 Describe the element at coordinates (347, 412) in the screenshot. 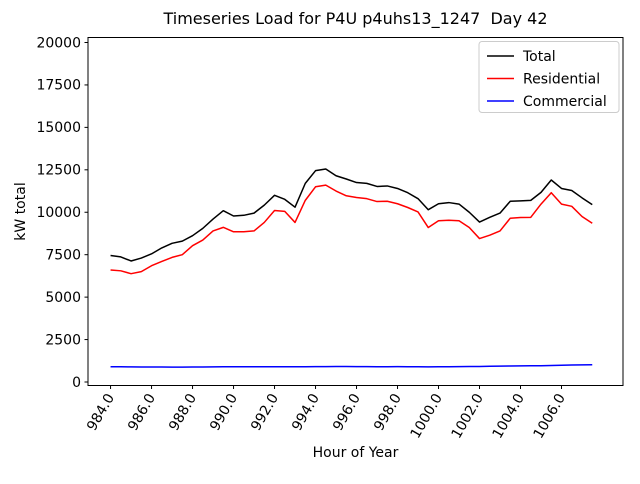

I see `x-tick-label: 996.0` at that location.